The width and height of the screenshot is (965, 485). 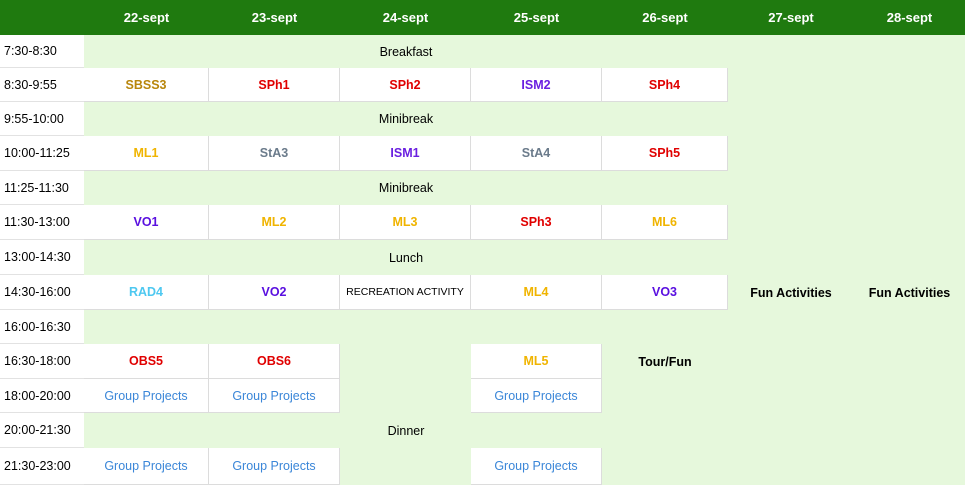 I want to click on time-slot: 13:00-14:30, so click(x=42, y=257).